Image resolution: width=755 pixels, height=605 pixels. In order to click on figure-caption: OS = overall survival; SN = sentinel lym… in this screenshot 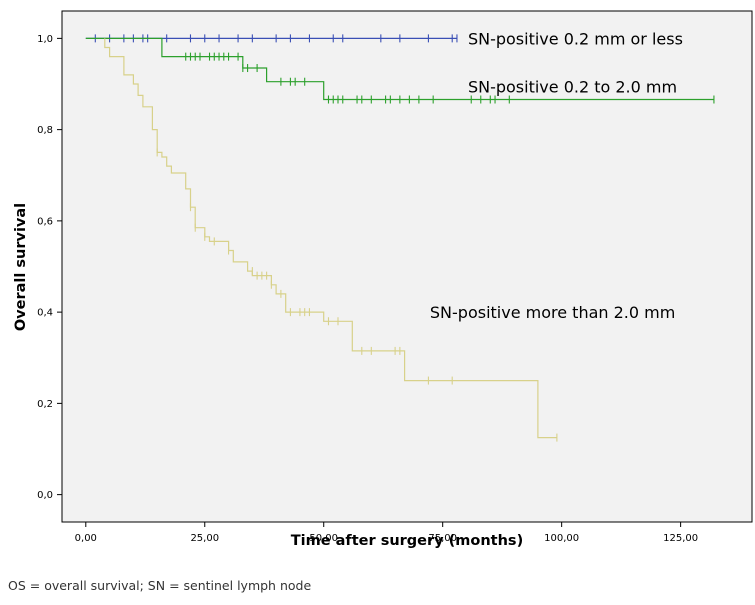, I will do `click(160, 585)`.